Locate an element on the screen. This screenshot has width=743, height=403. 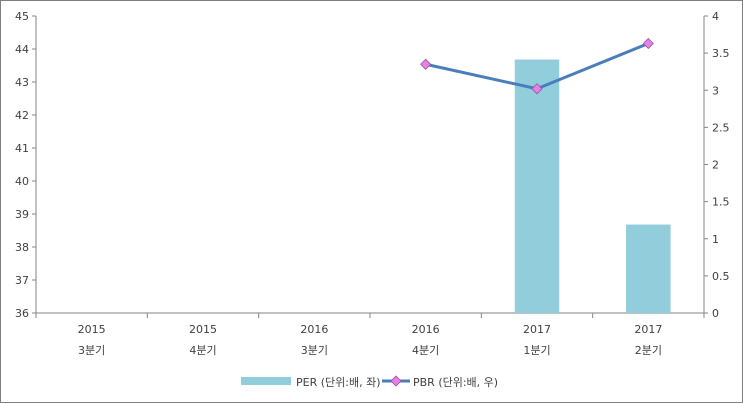
pbr-line is located at coordinates (537, 66).